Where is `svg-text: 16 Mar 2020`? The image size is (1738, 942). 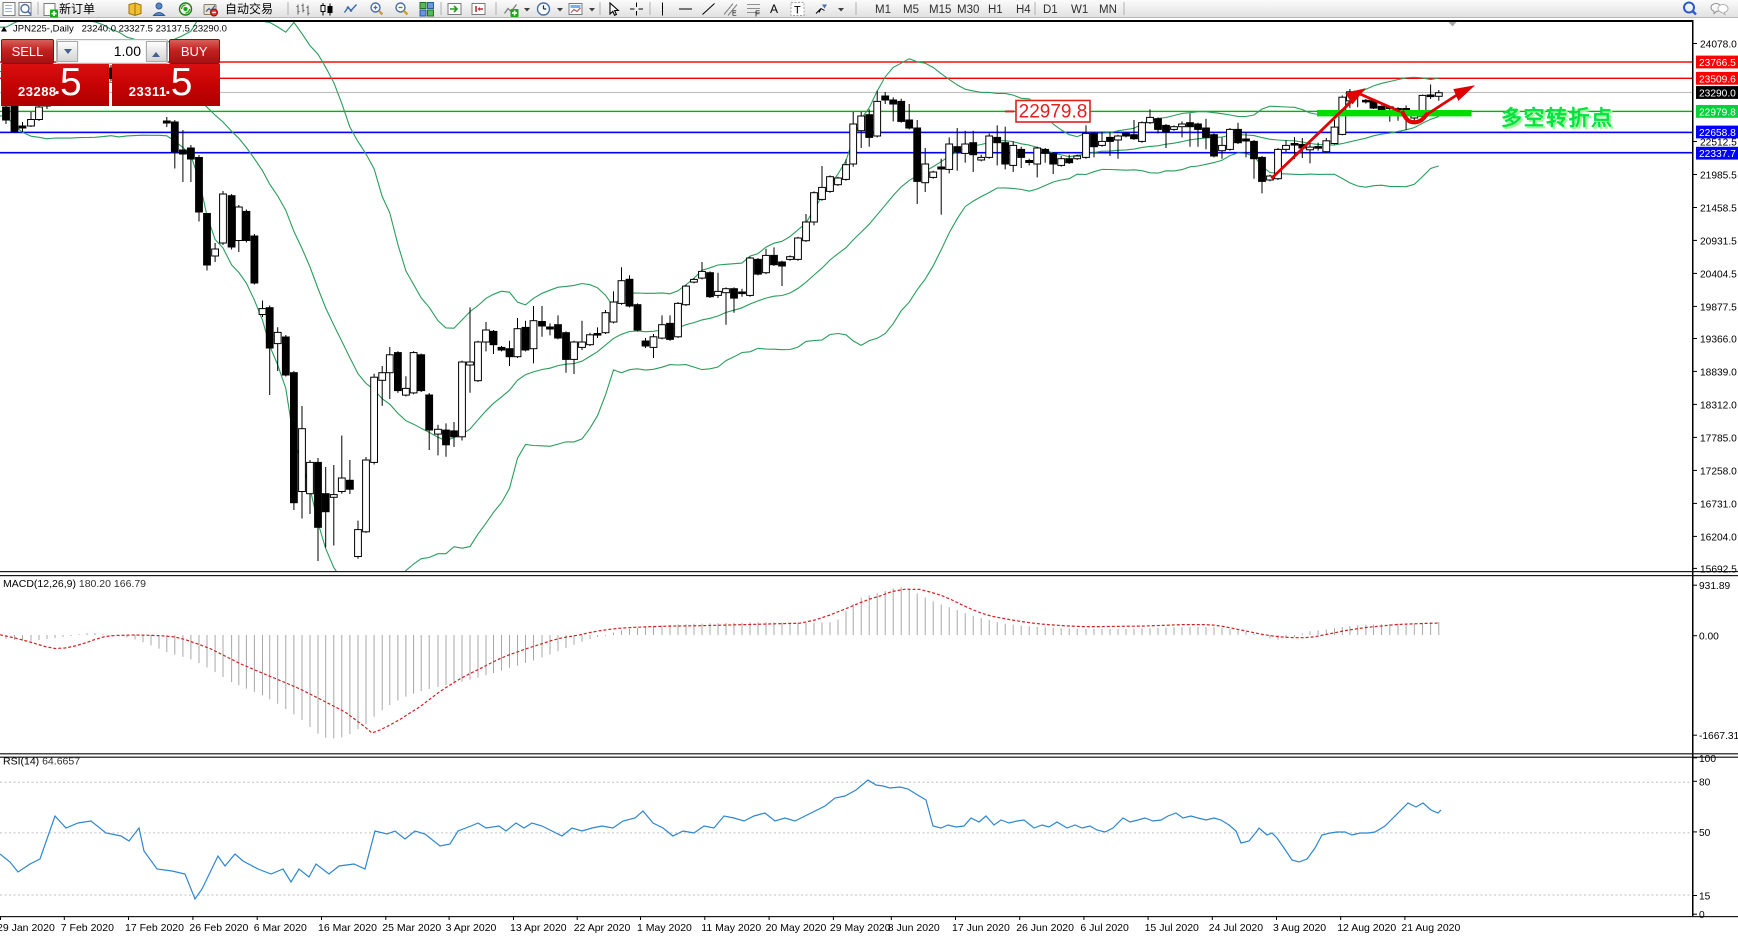
svg-text: 16 Mar 2020 is located at coordinates (347, 928).